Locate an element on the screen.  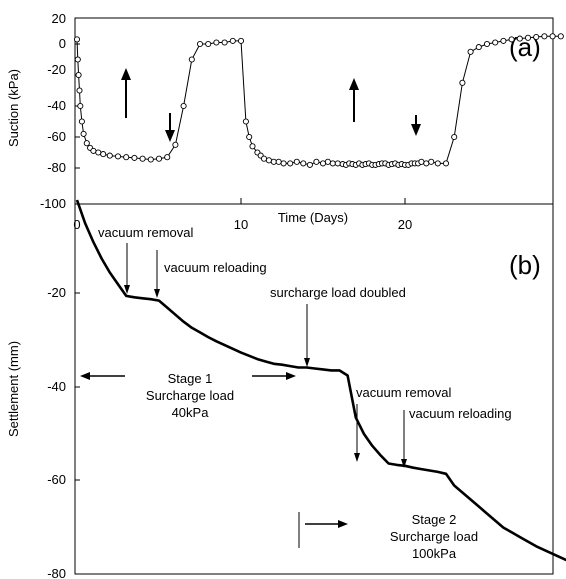
xtick-20: 20 is located at coordinates (405, 224).